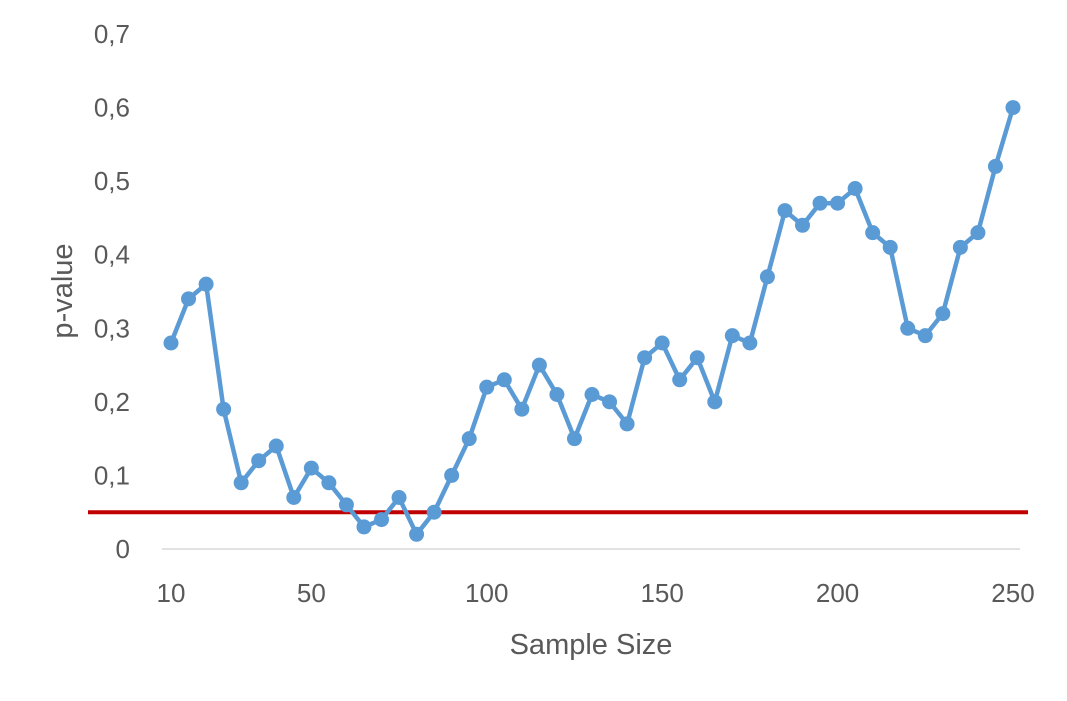 Image resolution: width=1067 pixels, height=701 pixels. Describe the element at coordinates (112, 291) in the screenshot. I see `y-axis-ticks: 0 0,1 0,2 0,3 0,4 0,5 0,6 0,7` at that location.